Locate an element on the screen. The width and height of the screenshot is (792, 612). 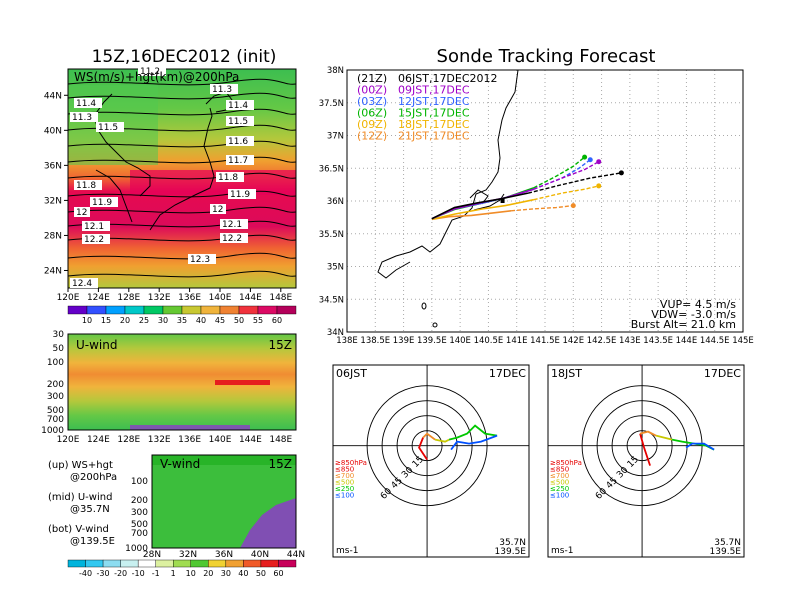
track-lon-tick: 138E is located at coordinates (347, 341).